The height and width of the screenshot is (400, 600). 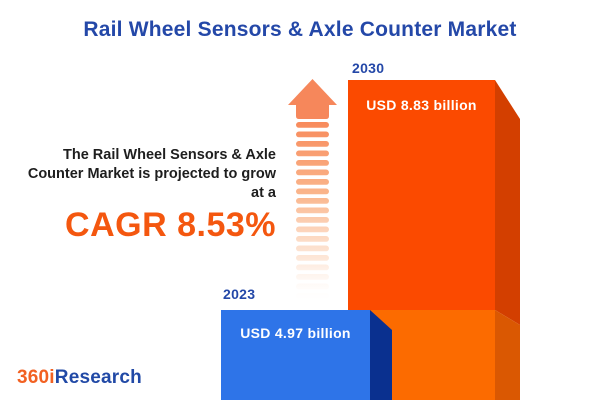 I want to click on bar-2023-year-label: 2023, so click(x=239, y=294).